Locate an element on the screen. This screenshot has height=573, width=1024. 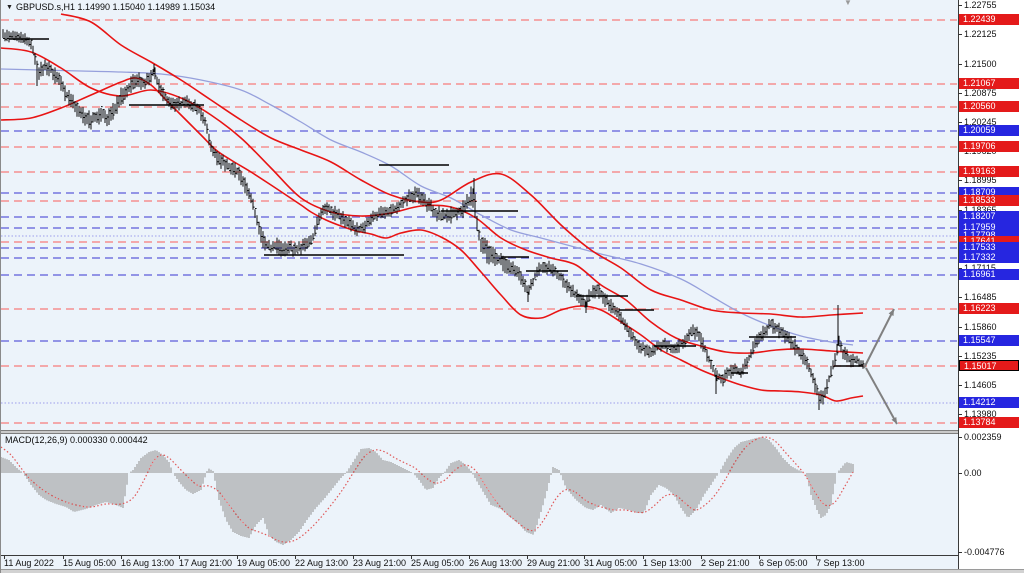
level-price-badge-1.21067: 1.21067 is located at coordinates (989, 83).